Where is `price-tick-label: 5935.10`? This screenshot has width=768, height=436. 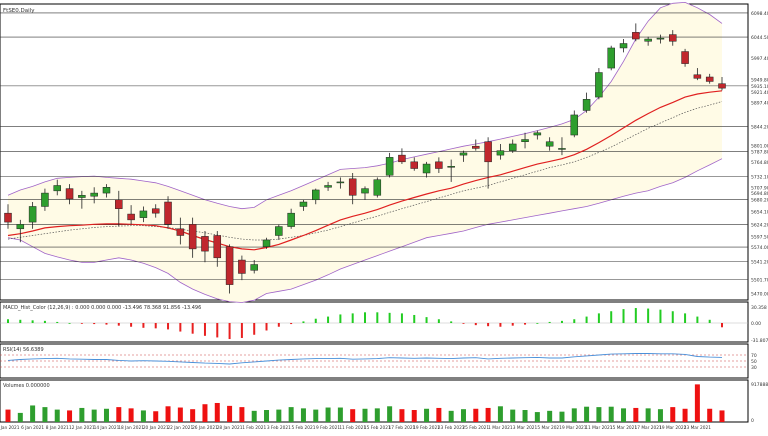
price-tick-label: 5935.10 is located at coordinates (759, 87).